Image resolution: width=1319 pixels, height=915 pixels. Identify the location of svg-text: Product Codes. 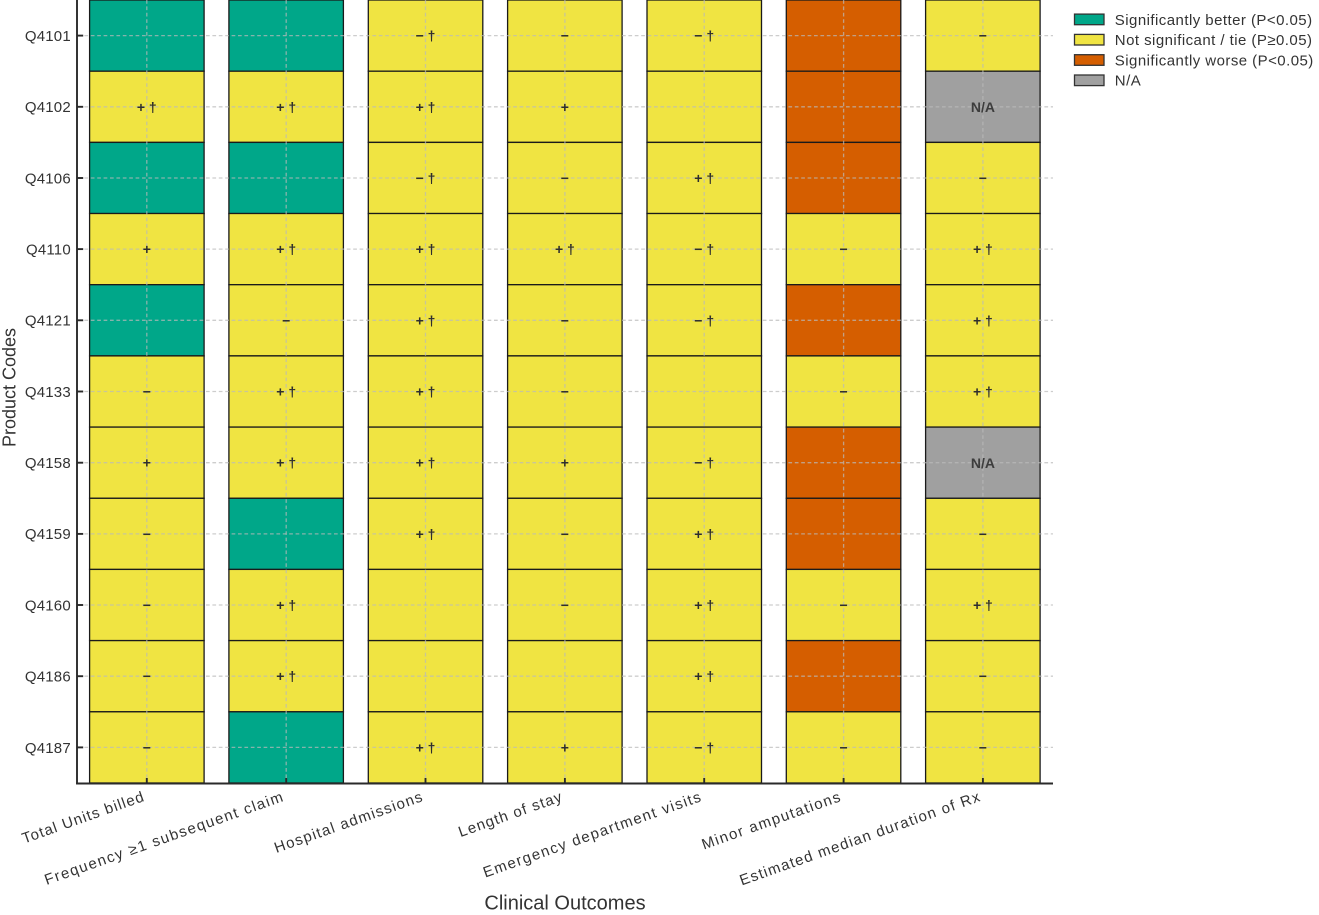
(9, 387).